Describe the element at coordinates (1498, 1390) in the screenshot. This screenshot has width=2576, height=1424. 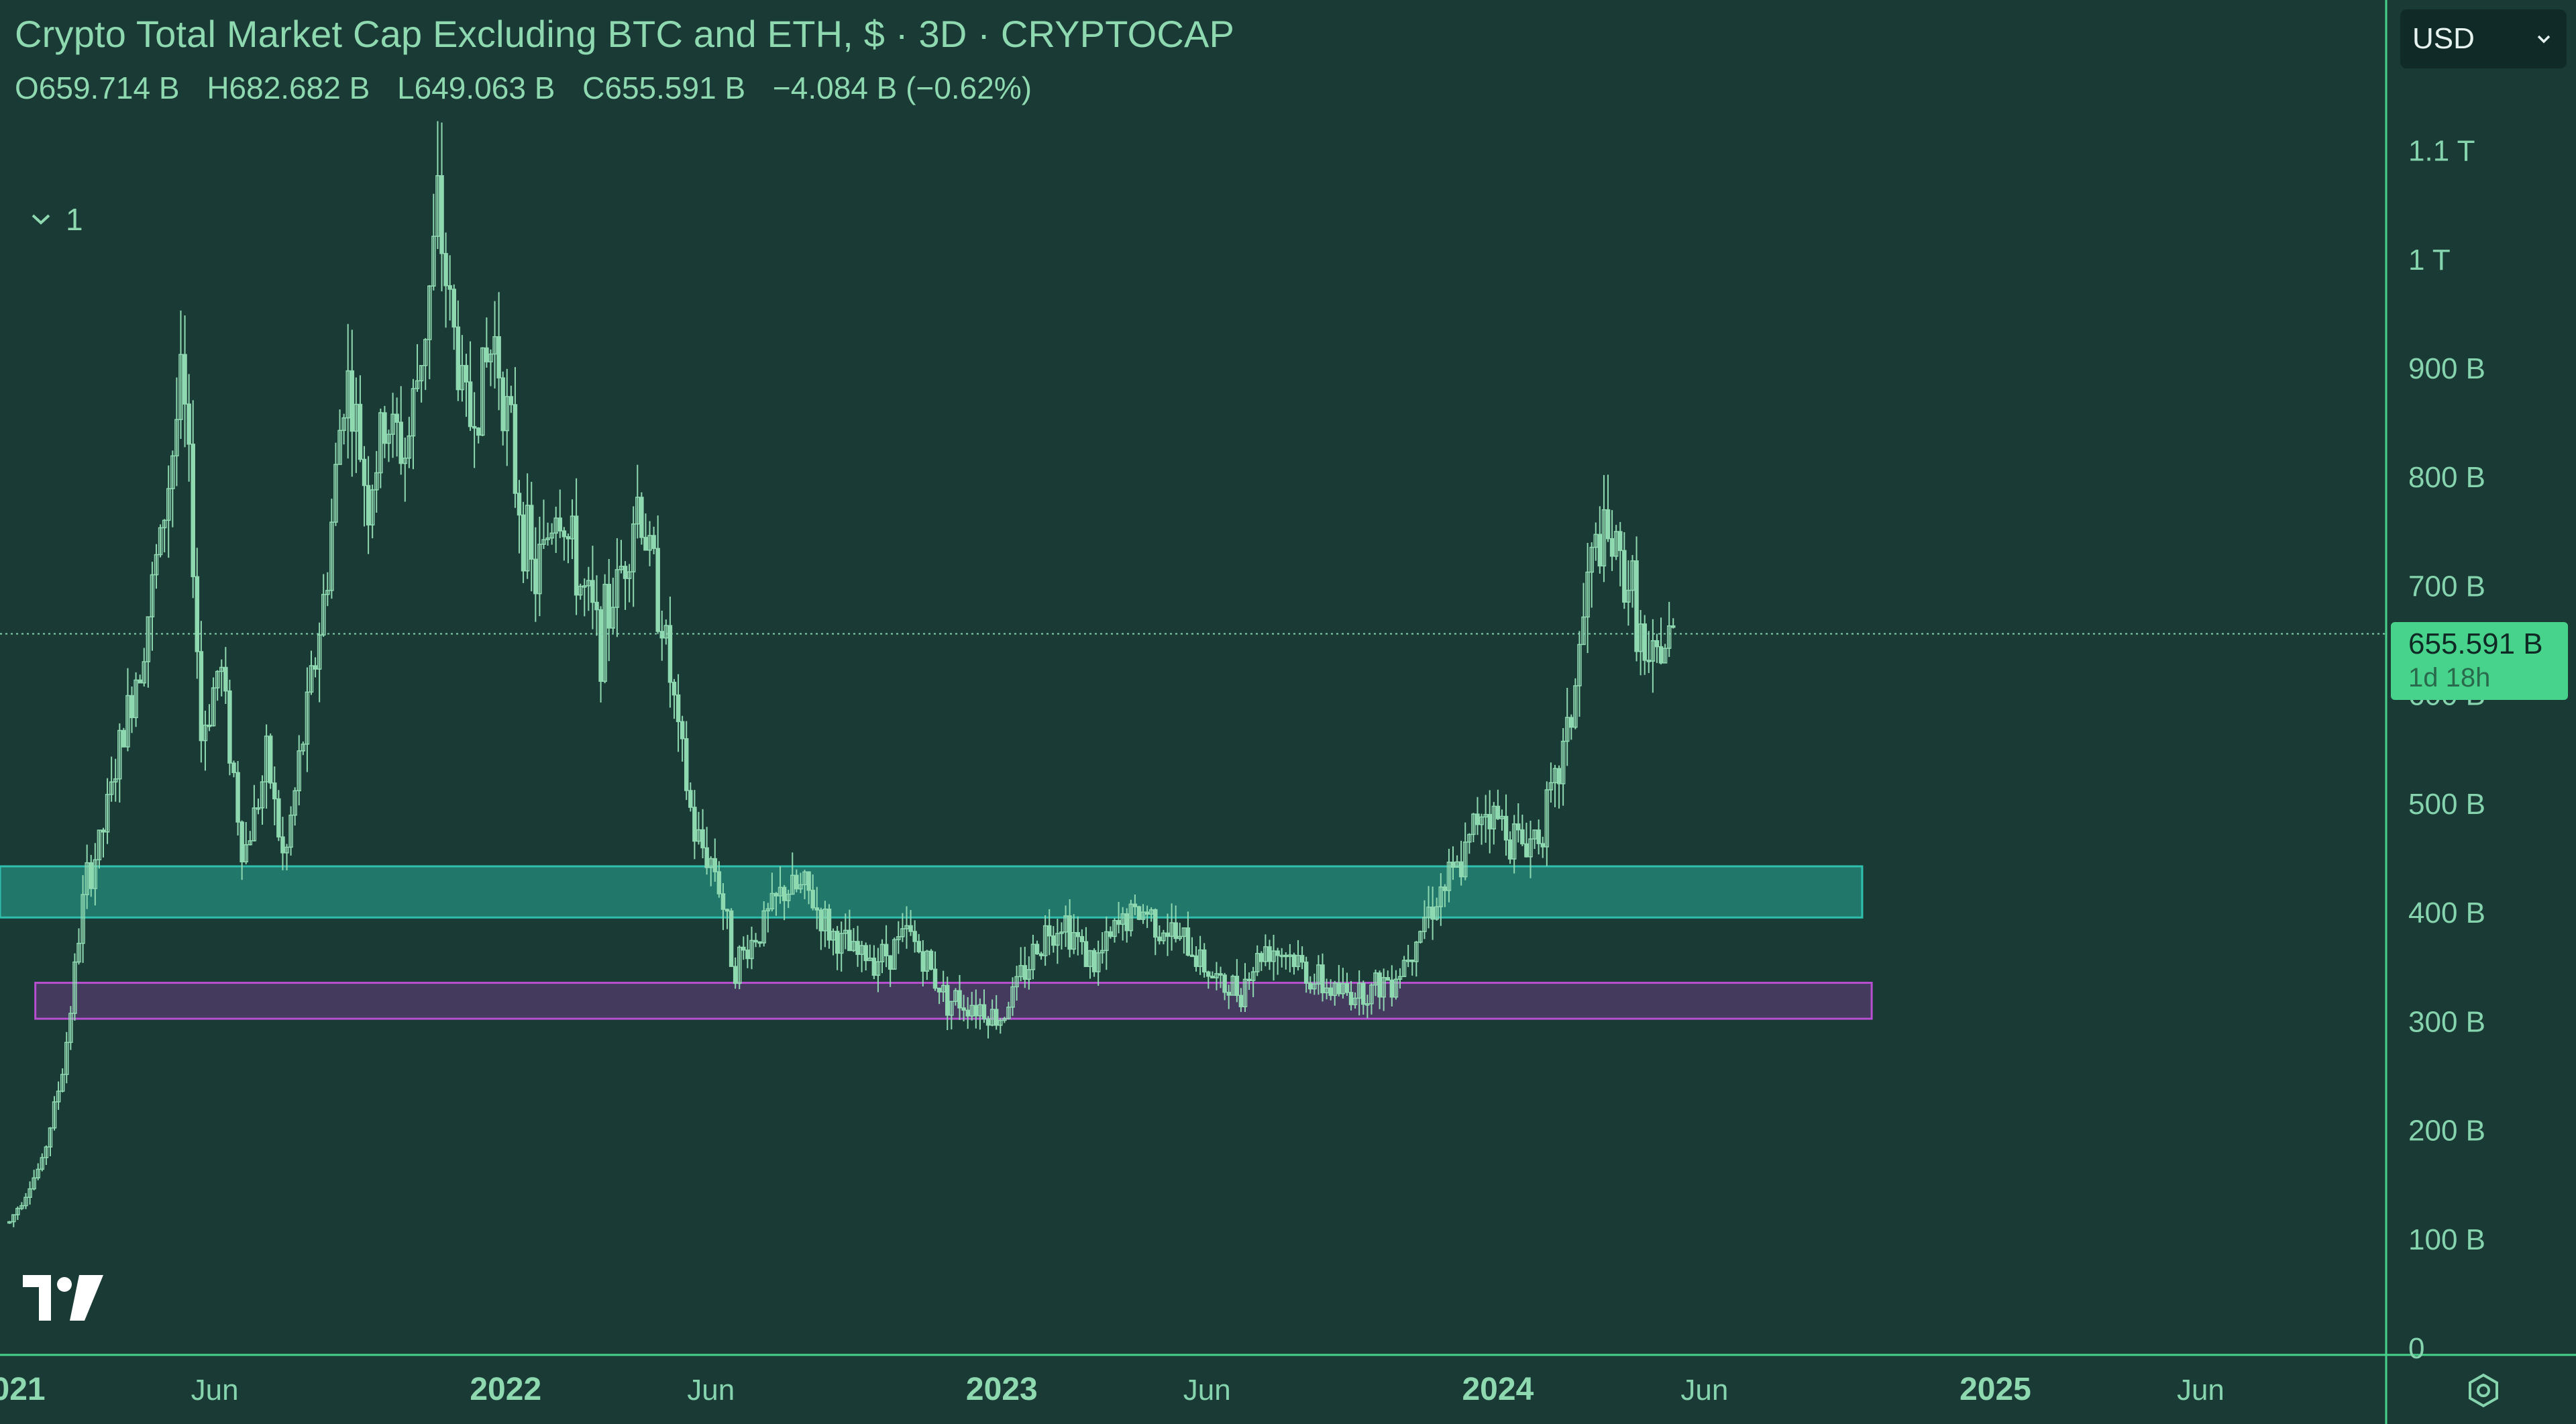
I see `time-tick-label: 2024` at that location.